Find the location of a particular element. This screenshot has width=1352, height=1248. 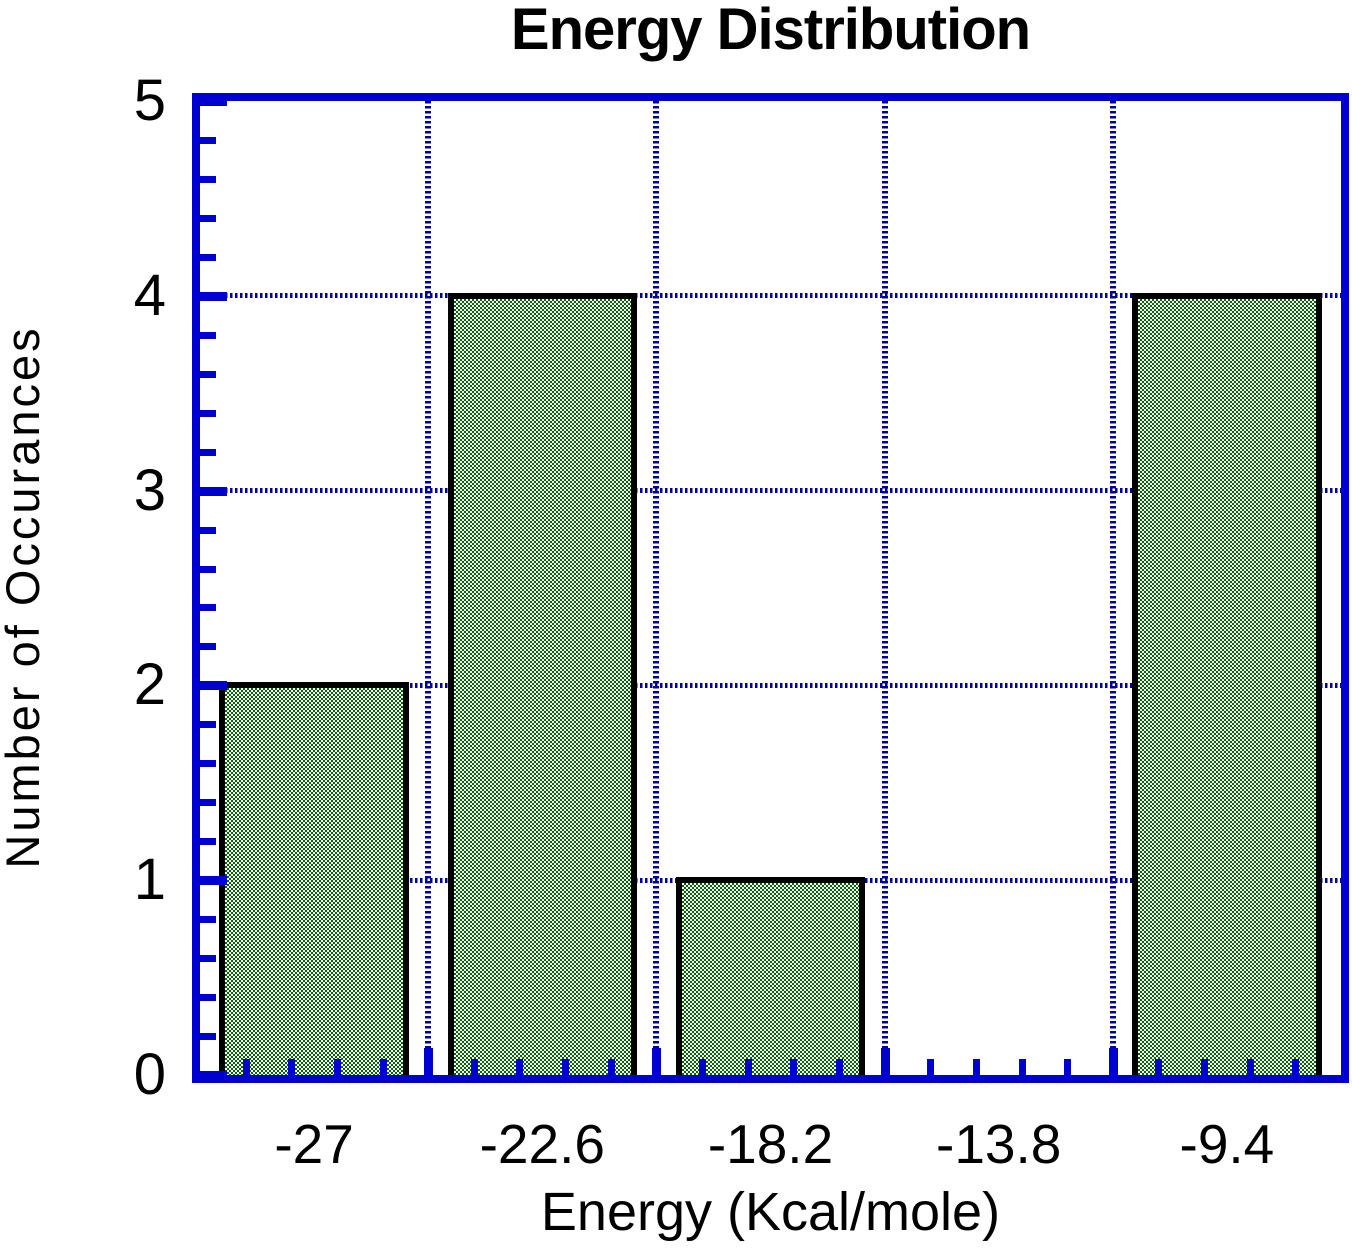

chart-title: Energy Distribution is located at coordinates (770, 31).